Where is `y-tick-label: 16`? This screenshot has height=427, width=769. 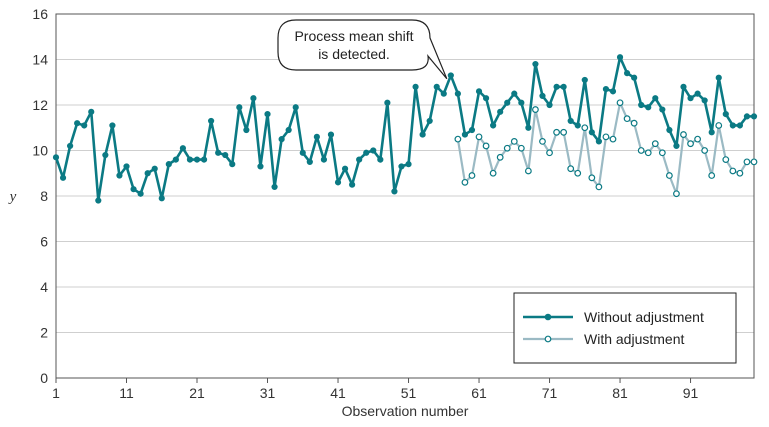 y-tick-label: 16 is located at coordinates (40, 14).